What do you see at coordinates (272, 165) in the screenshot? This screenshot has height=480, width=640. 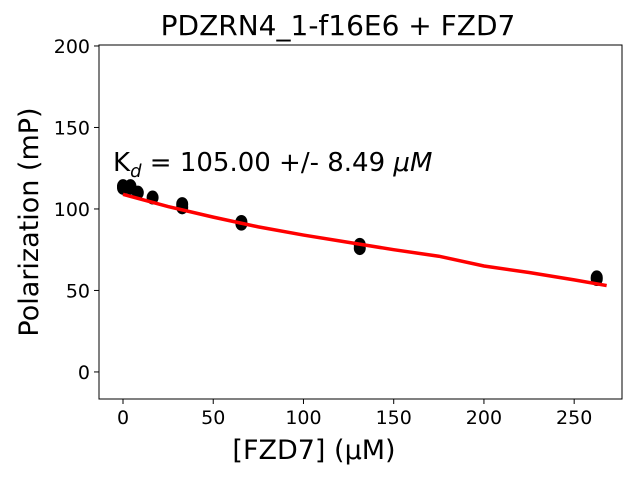 I see `kd-annotation: Kd = 105.00 +/- 8.49 μM` at bounding box center [272, 165].